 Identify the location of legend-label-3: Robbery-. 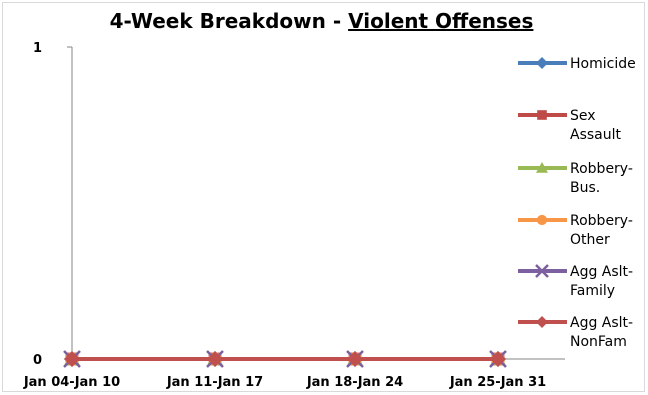
(601, 221).